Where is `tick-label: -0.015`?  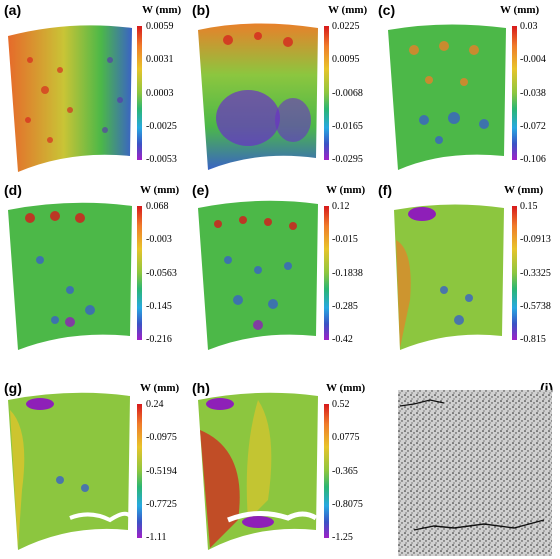 tick-label: -0.015 is located at coordinates (345, 239).